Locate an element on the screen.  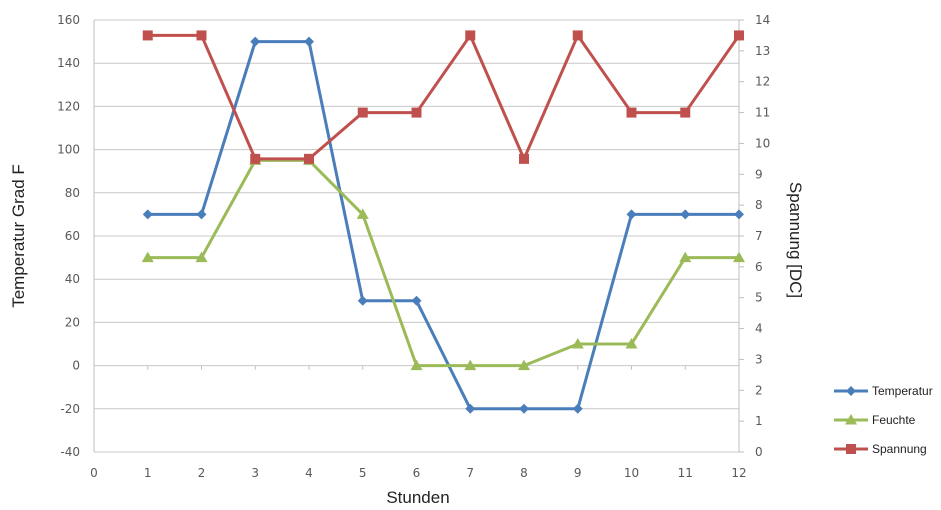
y-tick-label: 160 is located at coordinates (68, 20).